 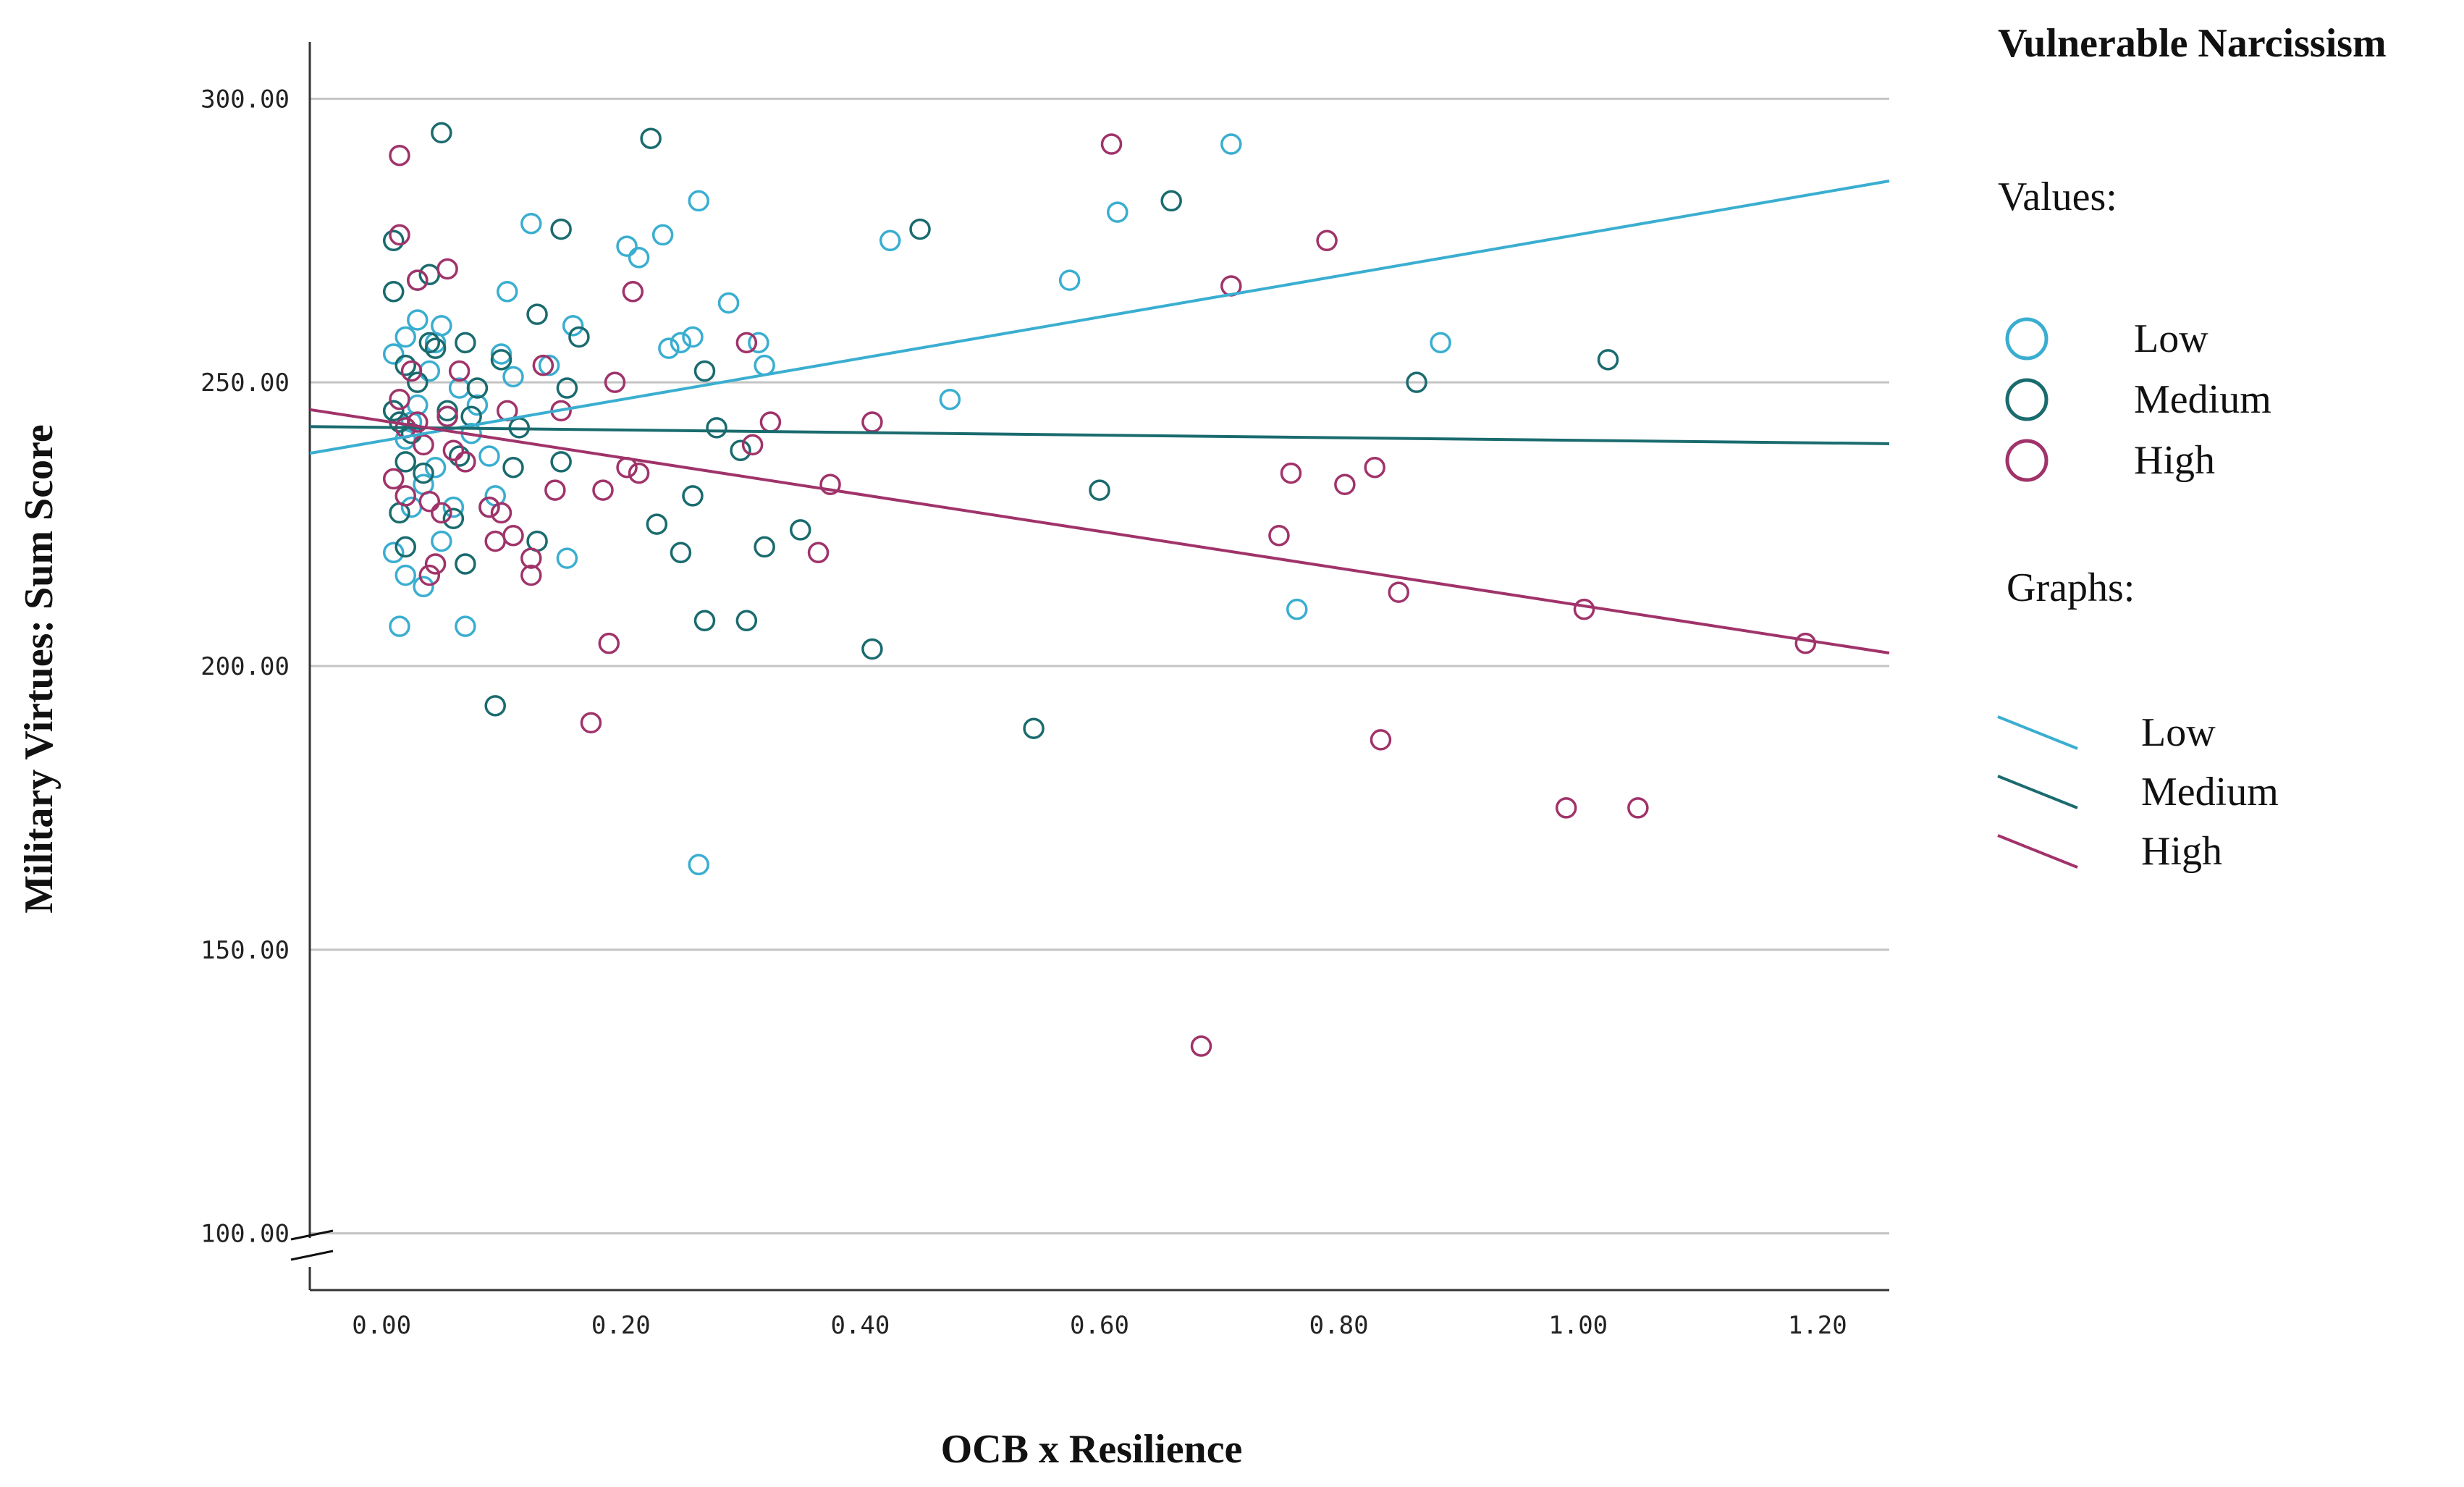 What do you see at coordinates (1818, 1325) in the screenshot?
I see `x-tick-label: 1.20` at bounding box center [1818, 1325].